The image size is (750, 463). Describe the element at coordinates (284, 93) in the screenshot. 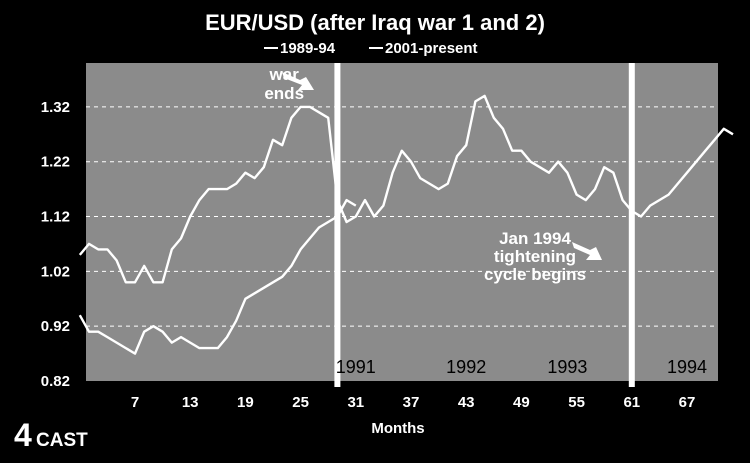

I see `annotation-text: ends` at that location.